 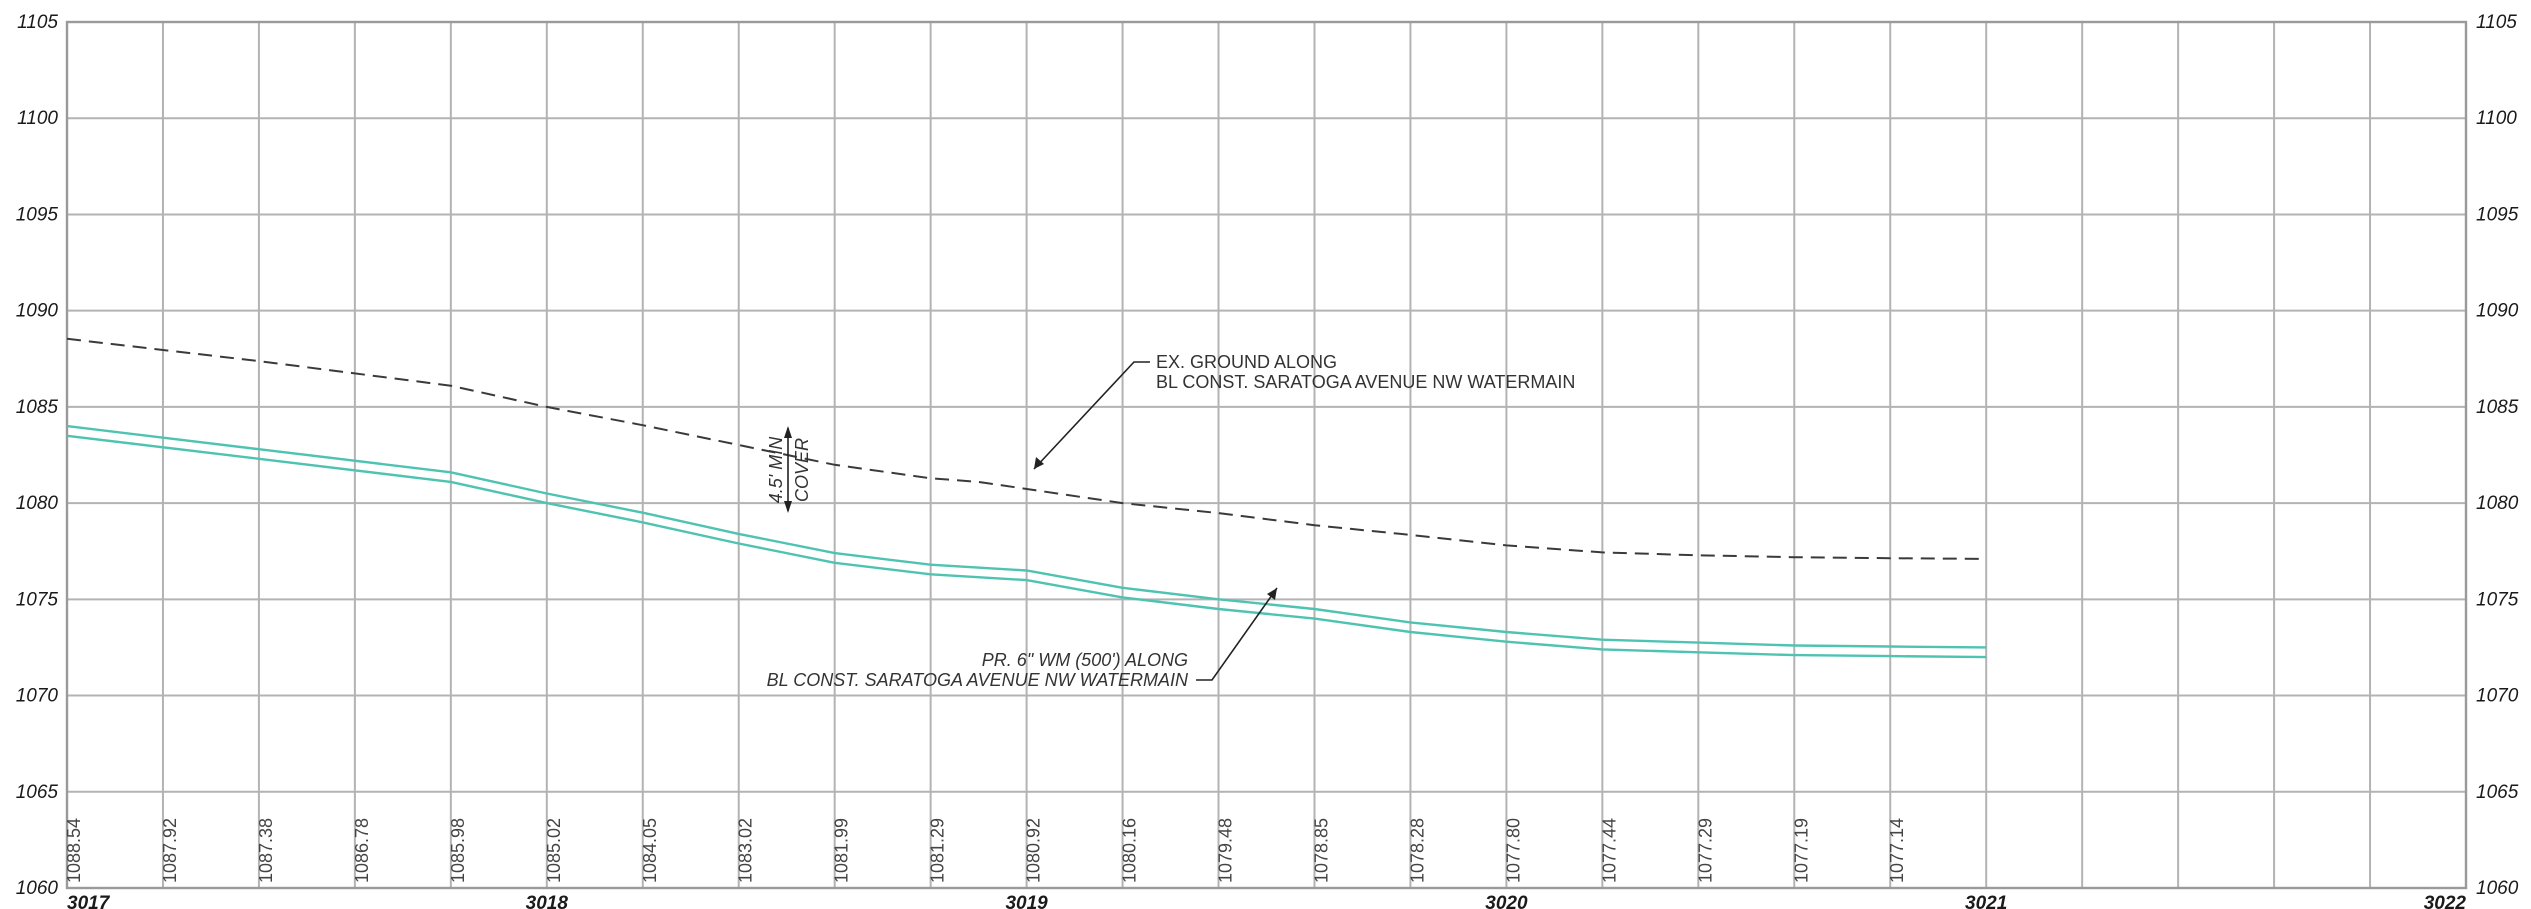 I want to click on y-tick-label-left: 1080, so click(x=37, y=503).